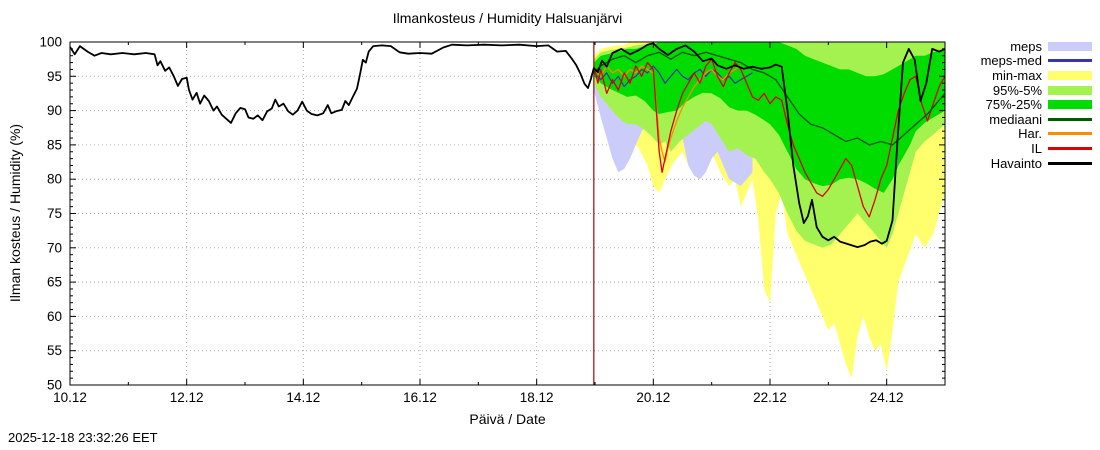 The image size is (1100, 450). Describe the element at coordinates (1017, 134) in the screenshot. I see `legend-item-har: Har.` at that location.